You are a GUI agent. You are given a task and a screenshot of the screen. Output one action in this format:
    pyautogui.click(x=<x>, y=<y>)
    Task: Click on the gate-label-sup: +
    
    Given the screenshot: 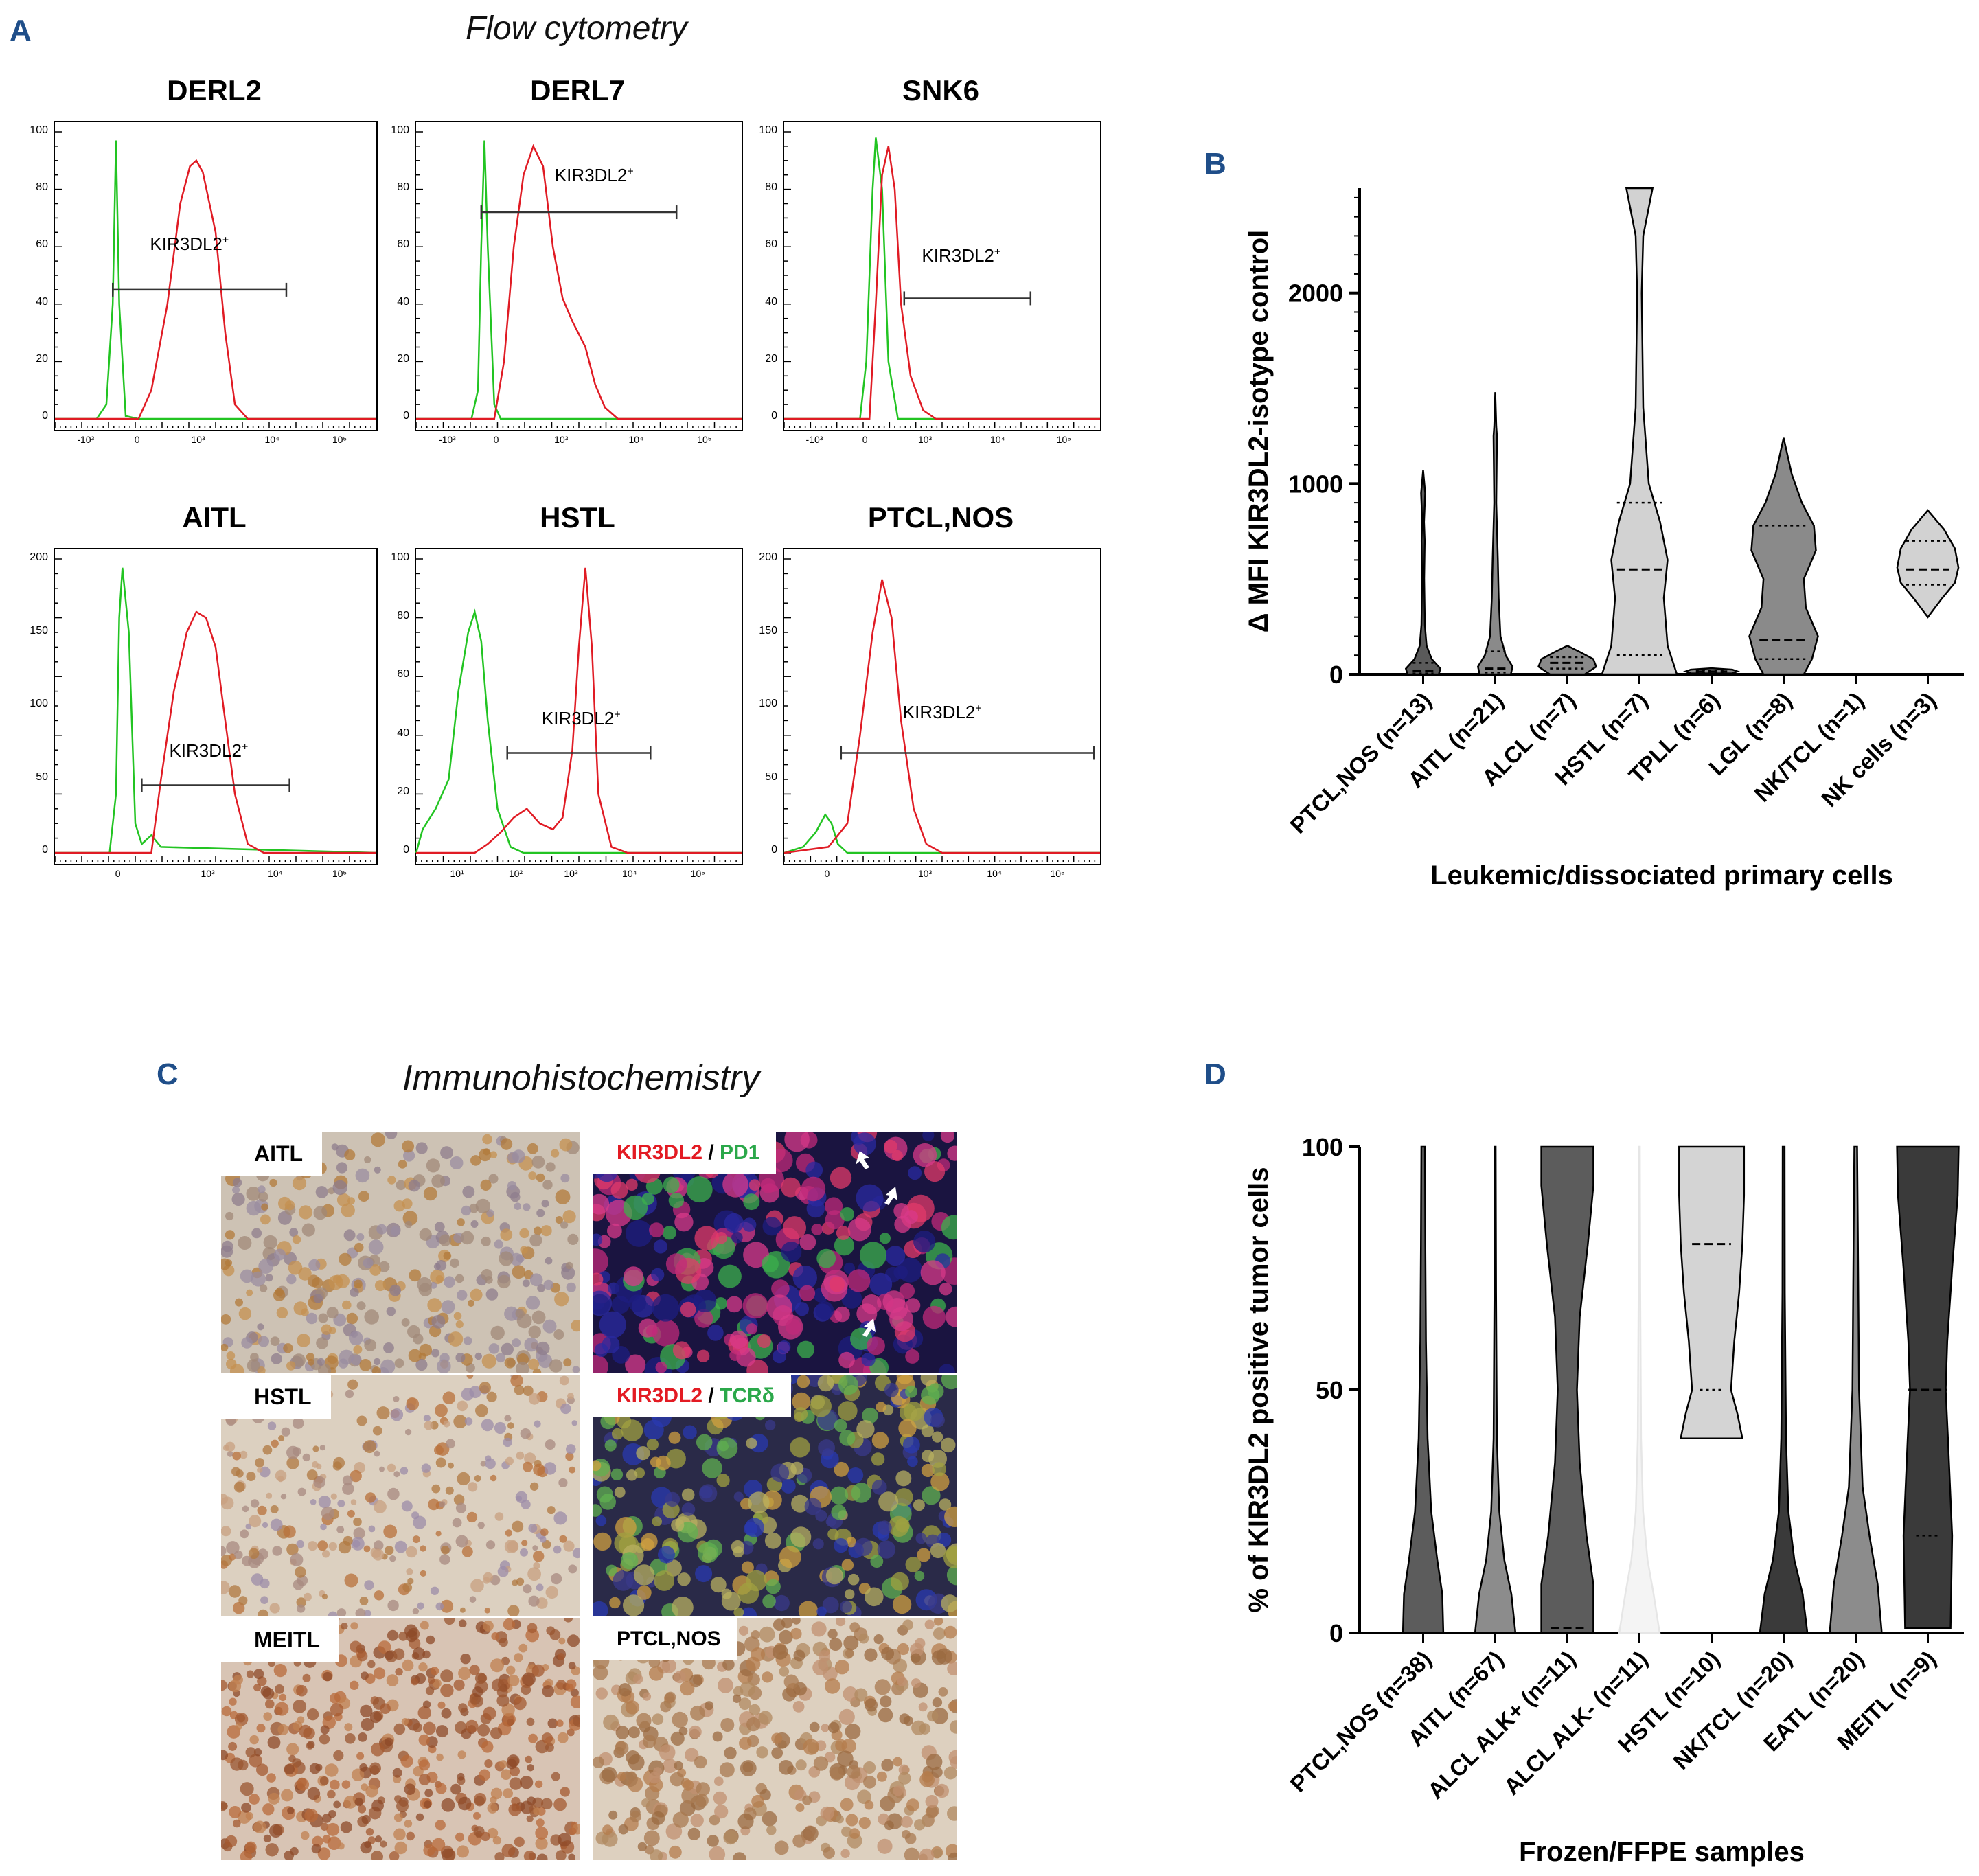 What is the action you would take?
    pyautogui.click(x=630, y=171)
    